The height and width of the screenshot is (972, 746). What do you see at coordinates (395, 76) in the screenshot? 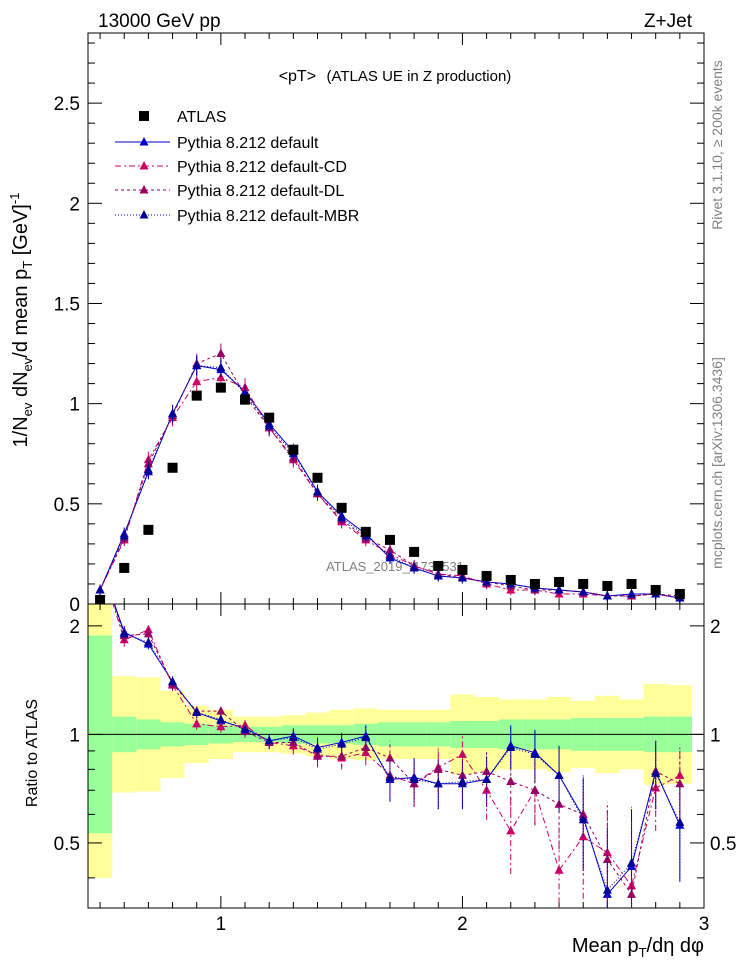
I see `plot-title: <pT> (ATLAS UE in Z production)` at bounding box center [395, 76].